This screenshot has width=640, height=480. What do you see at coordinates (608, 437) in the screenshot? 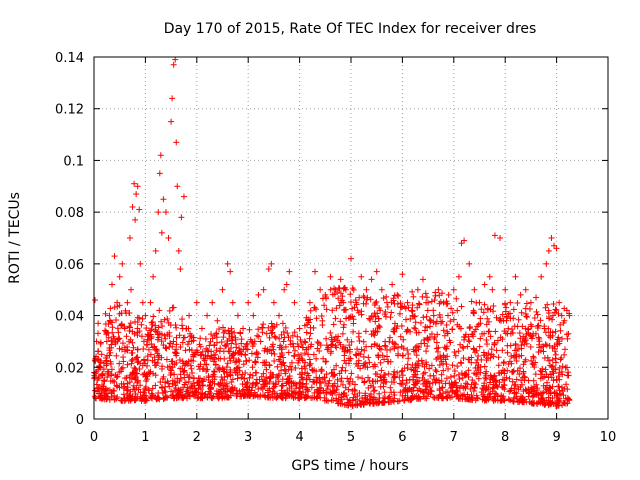
I see `x-tick-label: 10` at bounding box center [608, 437].